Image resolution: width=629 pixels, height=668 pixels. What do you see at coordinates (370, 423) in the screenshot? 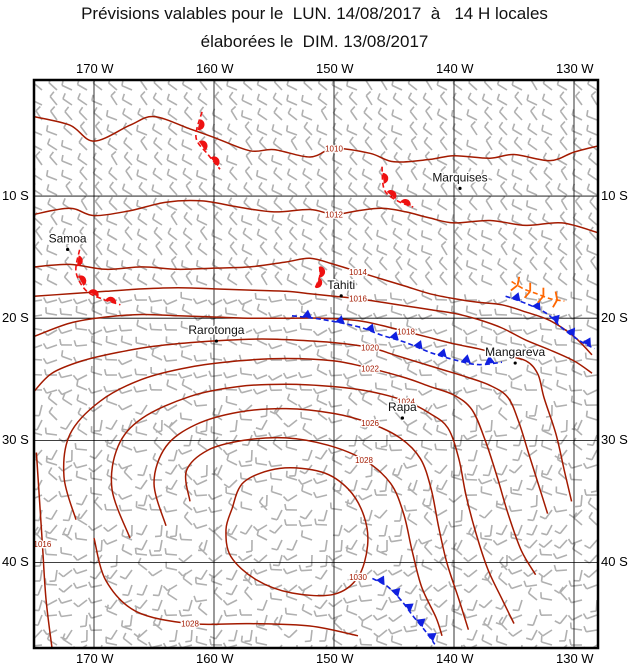
I see `isobar-label: 1026` at bounding box center [370, 423].